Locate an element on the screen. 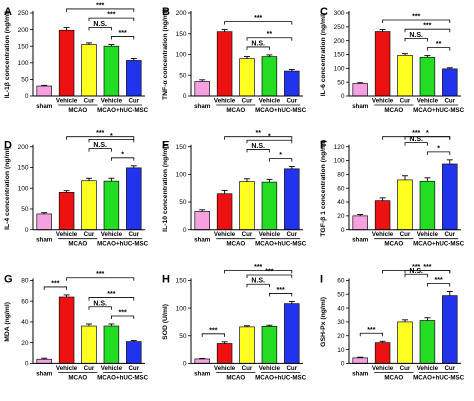 This screenshot has height=401, width=474. y-tick-label: 80 is located at coordinates (25, 281).